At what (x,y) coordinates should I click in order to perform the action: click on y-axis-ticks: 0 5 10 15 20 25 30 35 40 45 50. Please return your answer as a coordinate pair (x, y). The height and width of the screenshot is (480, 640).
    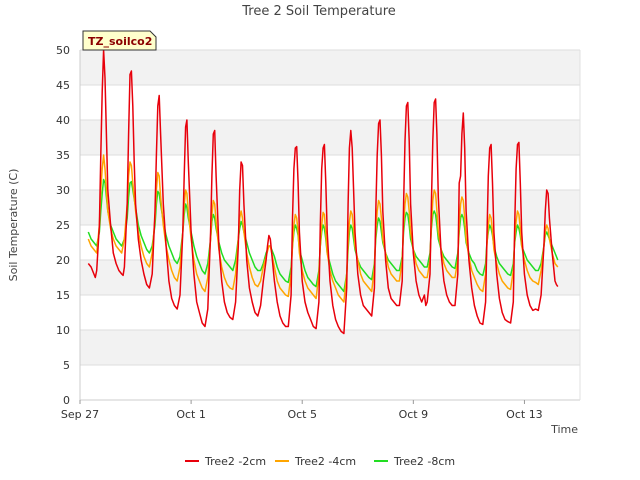
    Looking at the image, I should click on (63, 225).